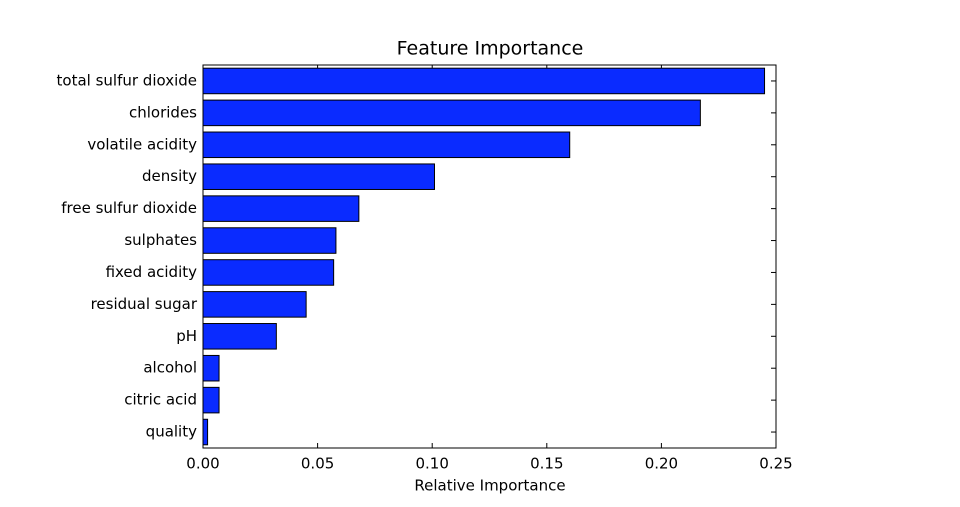 The width and height of the screenshot is (960, 507). What do you see at coordinates (152, 272) in the screenshot?
I see `y-tick-label: fixed acidity` at bounding box center [152, 272].